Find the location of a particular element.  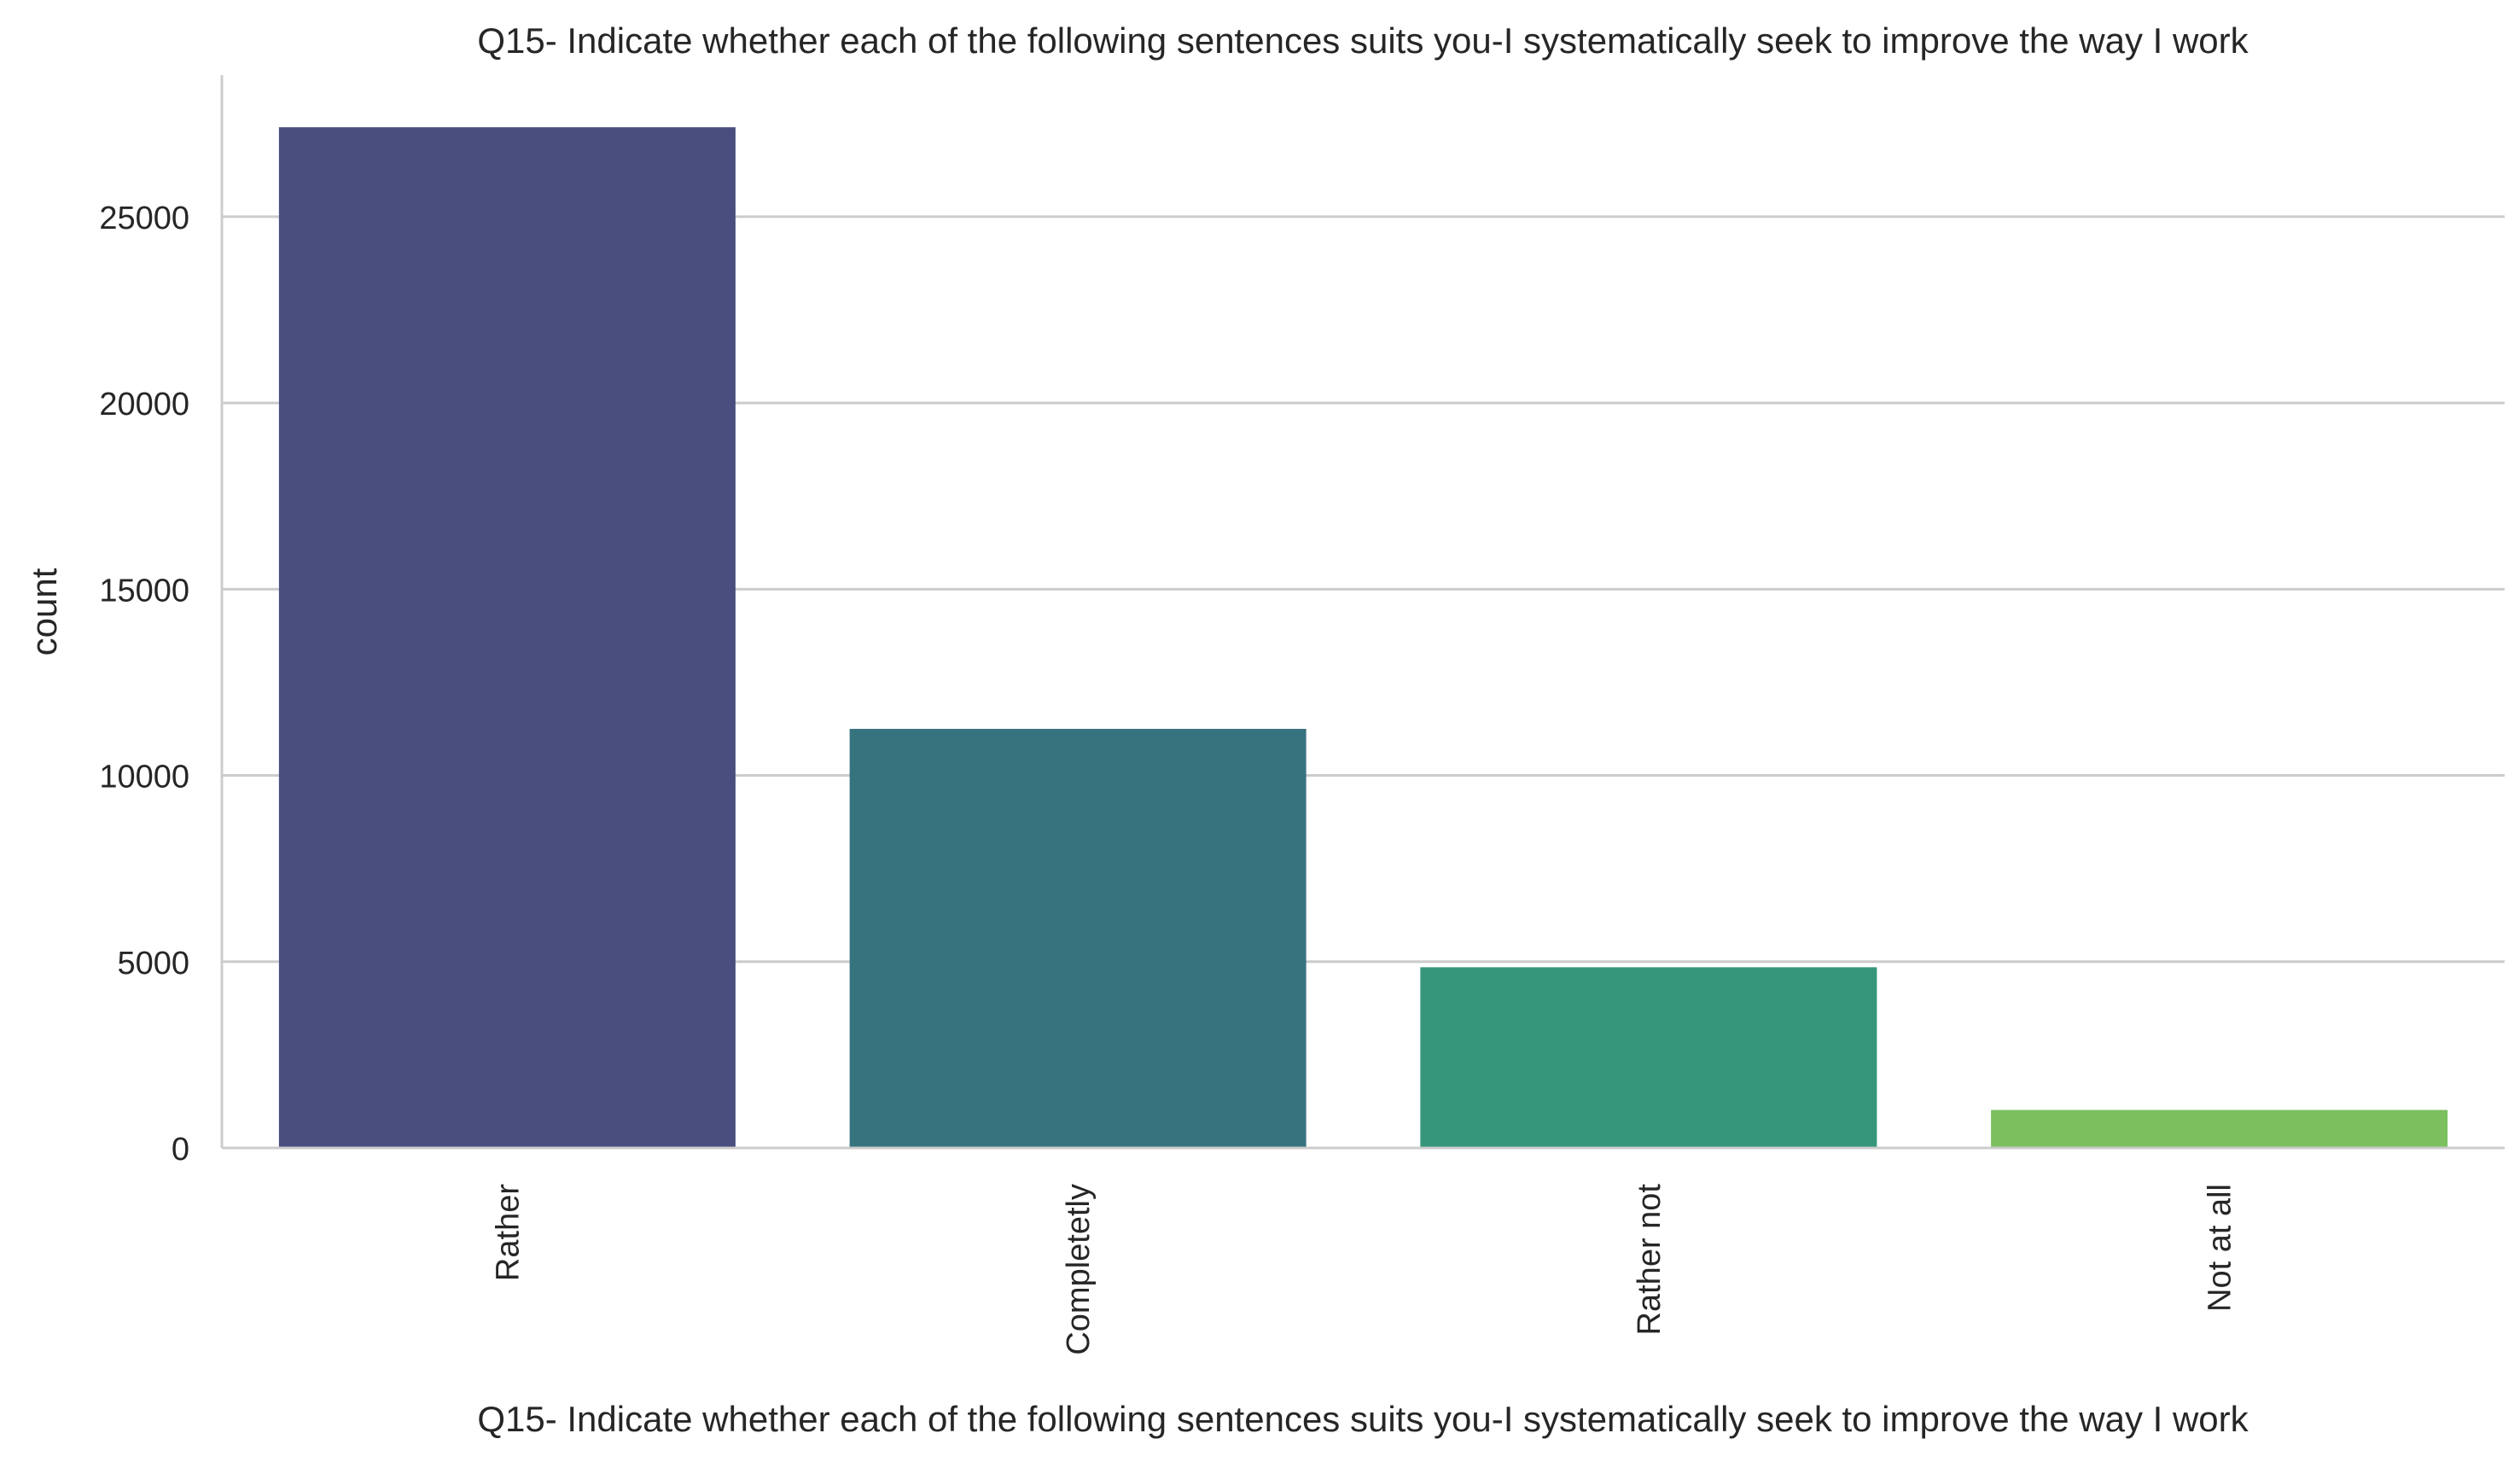

y-tick-label: 25000 is located at coordinates (144, 219).